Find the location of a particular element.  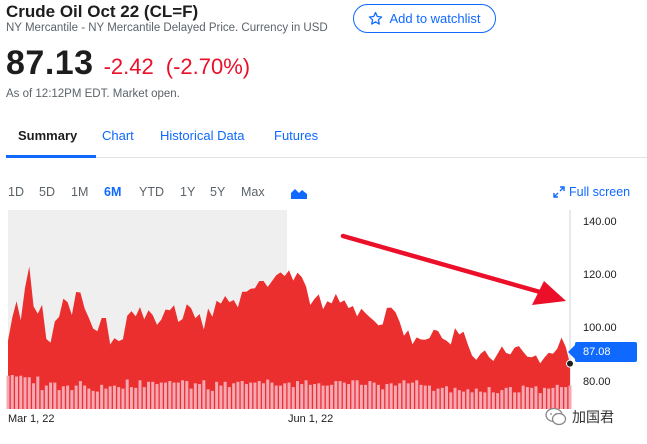

x-tick-label: Mar 1, 22 is located at coordinates (31, 419).